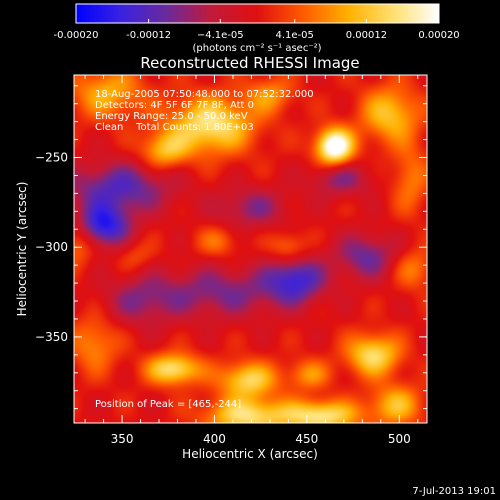 This screenshot has height=500, width=500. I want to click on colorbar-tick-label: 4.1e-05, so click(295, 35).